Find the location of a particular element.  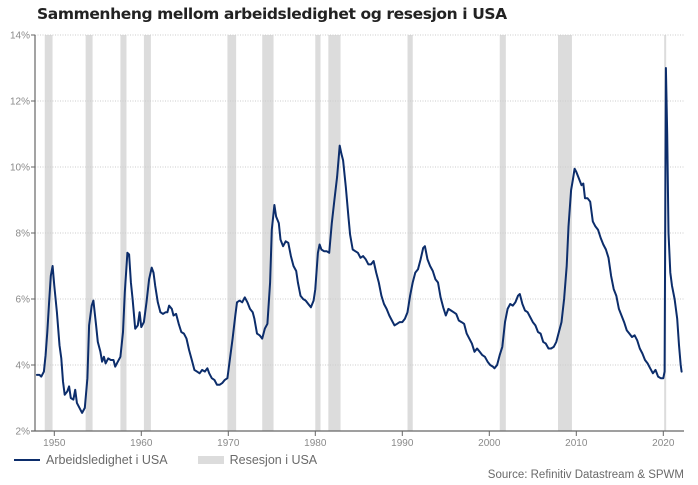

source-note: Source: Refinitiv Datastream & SPWM is located at coordinates (585, 475).